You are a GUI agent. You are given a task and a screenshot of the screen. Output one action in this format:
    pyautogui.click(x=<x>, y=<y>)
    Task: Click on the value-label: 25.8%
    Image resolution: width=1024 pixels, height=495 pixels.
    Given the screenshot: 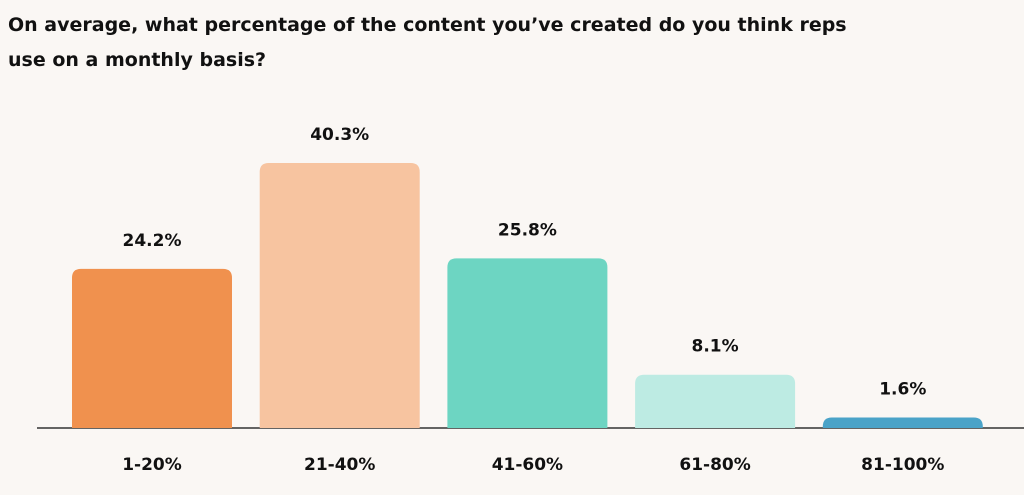 What is the action you would take?
    pyautogui.click(x=527, y=230)
    